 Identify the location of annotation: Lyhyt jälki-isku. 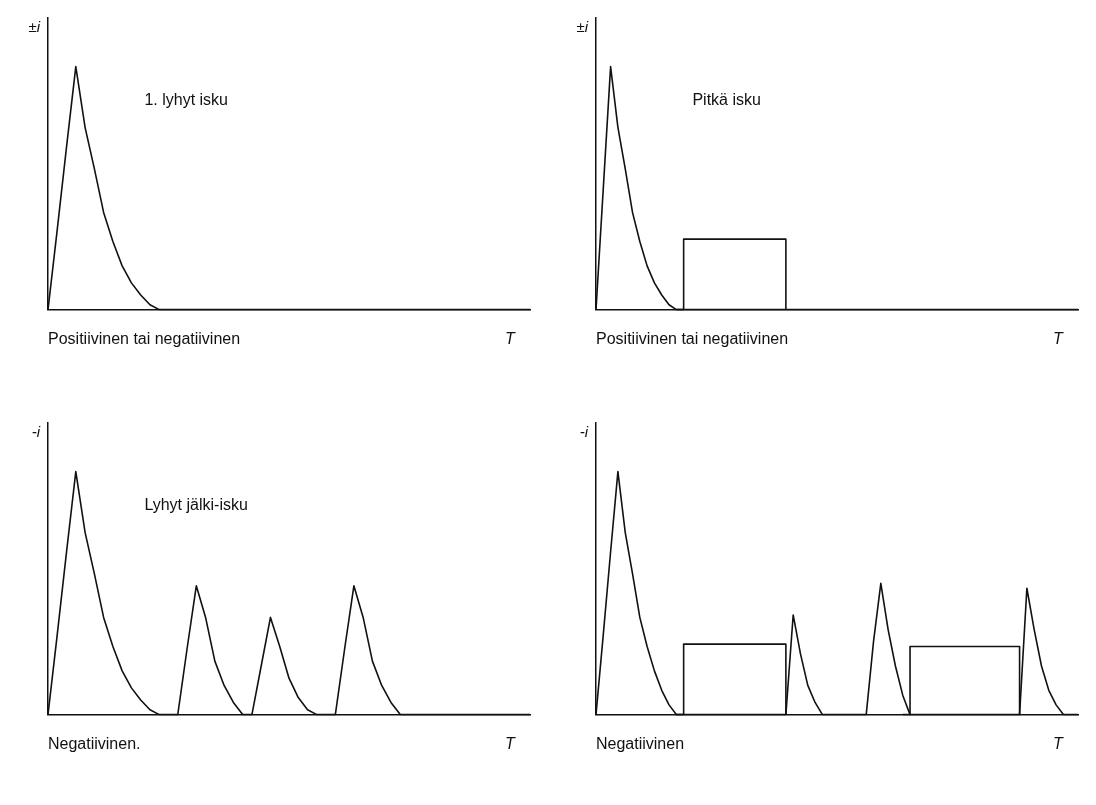
(196, 505).